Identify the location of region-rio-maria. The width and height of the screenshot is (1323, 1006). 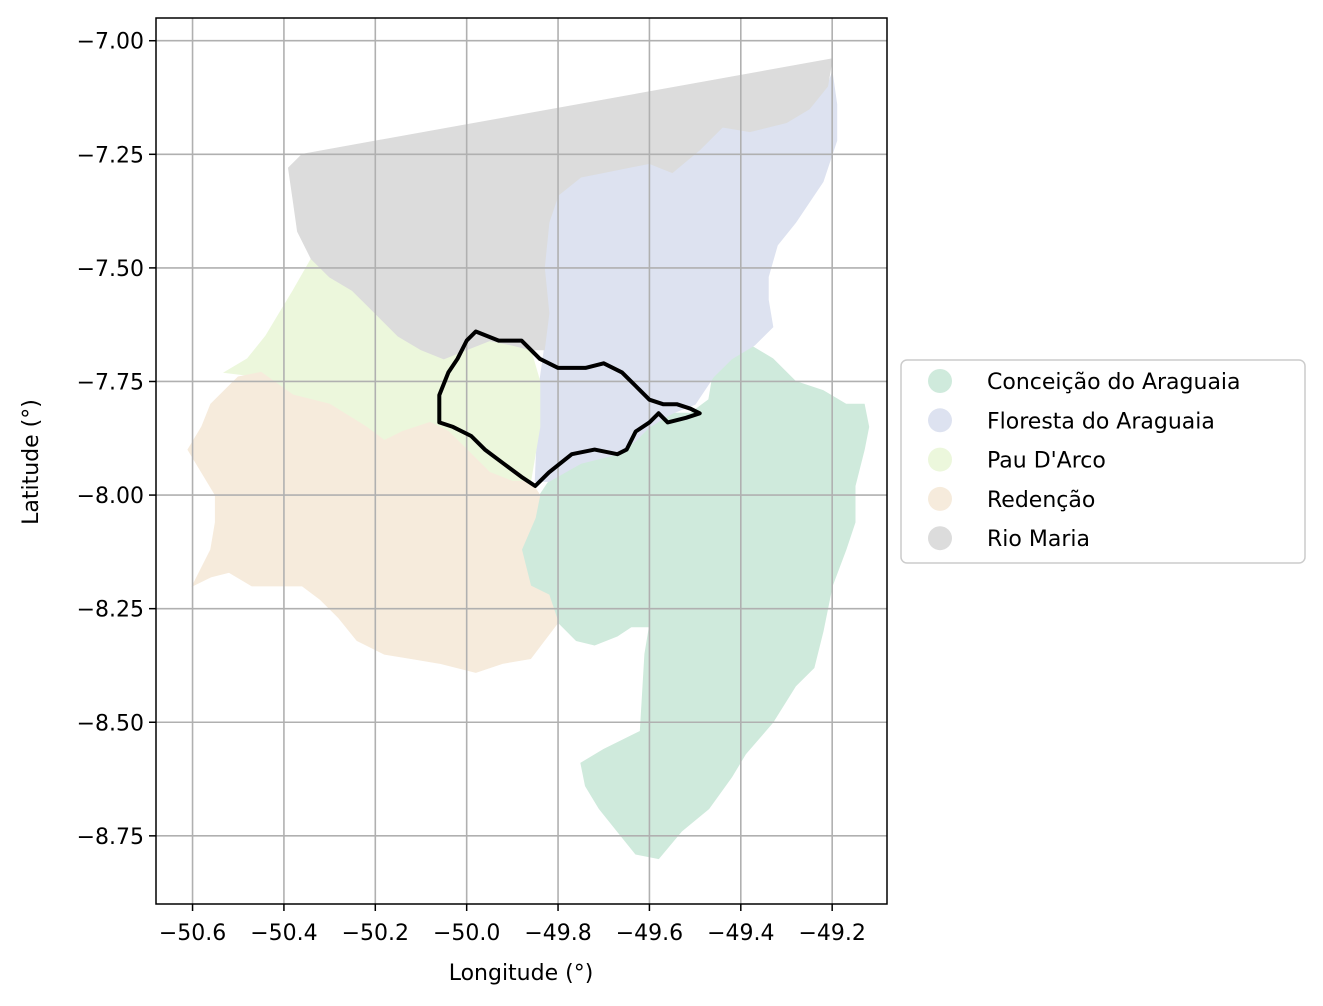
(560, 209).